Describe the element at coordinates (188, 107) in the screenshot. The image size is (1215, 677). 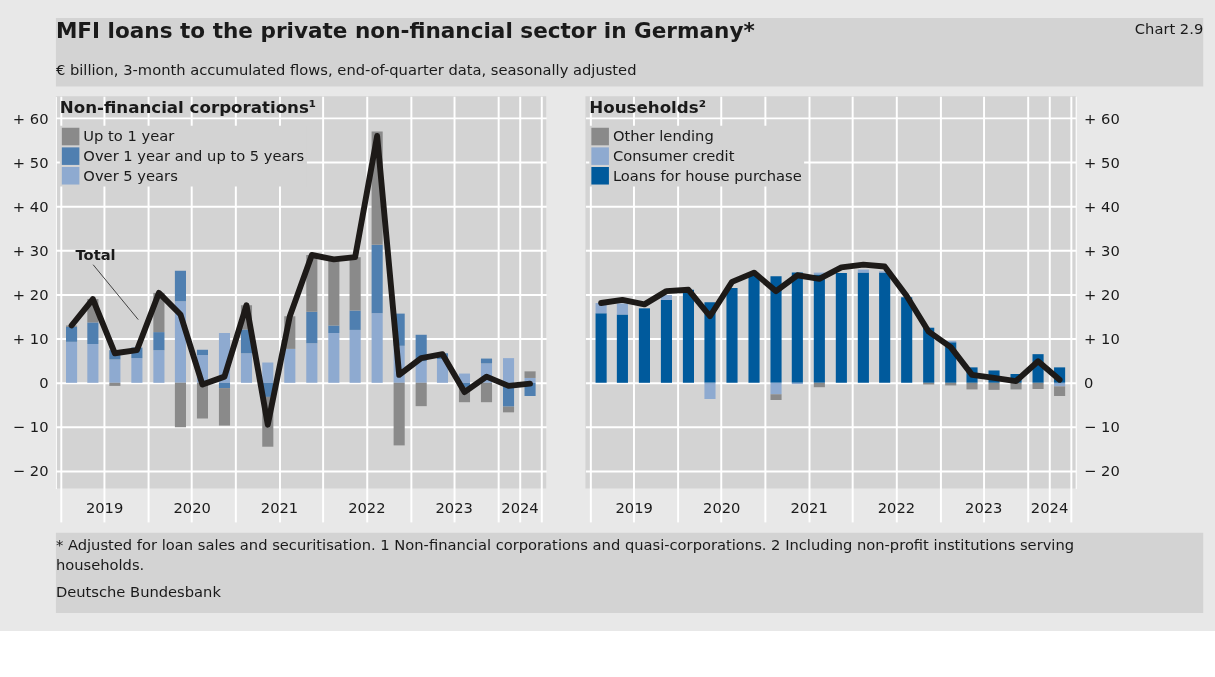
I see `chart-title: Non-financial corporations¹` at that location.